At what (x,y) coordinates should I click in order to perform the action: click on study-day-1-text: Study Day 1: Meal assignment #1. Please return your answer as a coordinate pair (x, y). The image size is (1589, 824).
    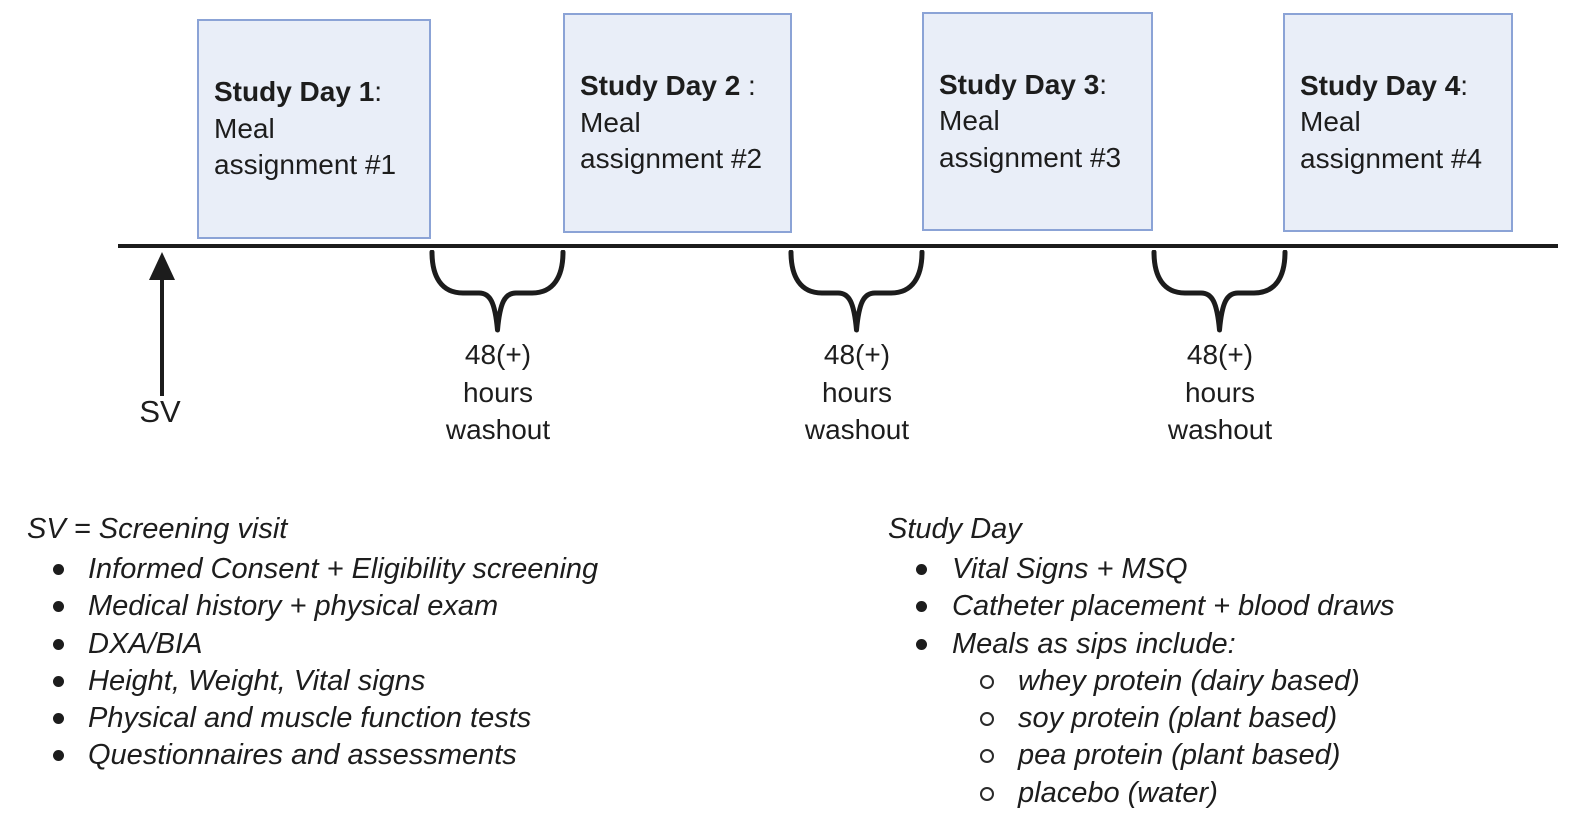
    Looking at the image, I should click on (299, 129).